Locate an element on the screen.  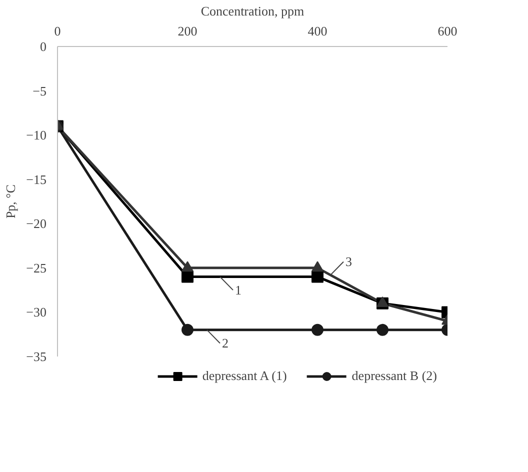
y-tick-label: −35 is located at coordinates (36, 356).